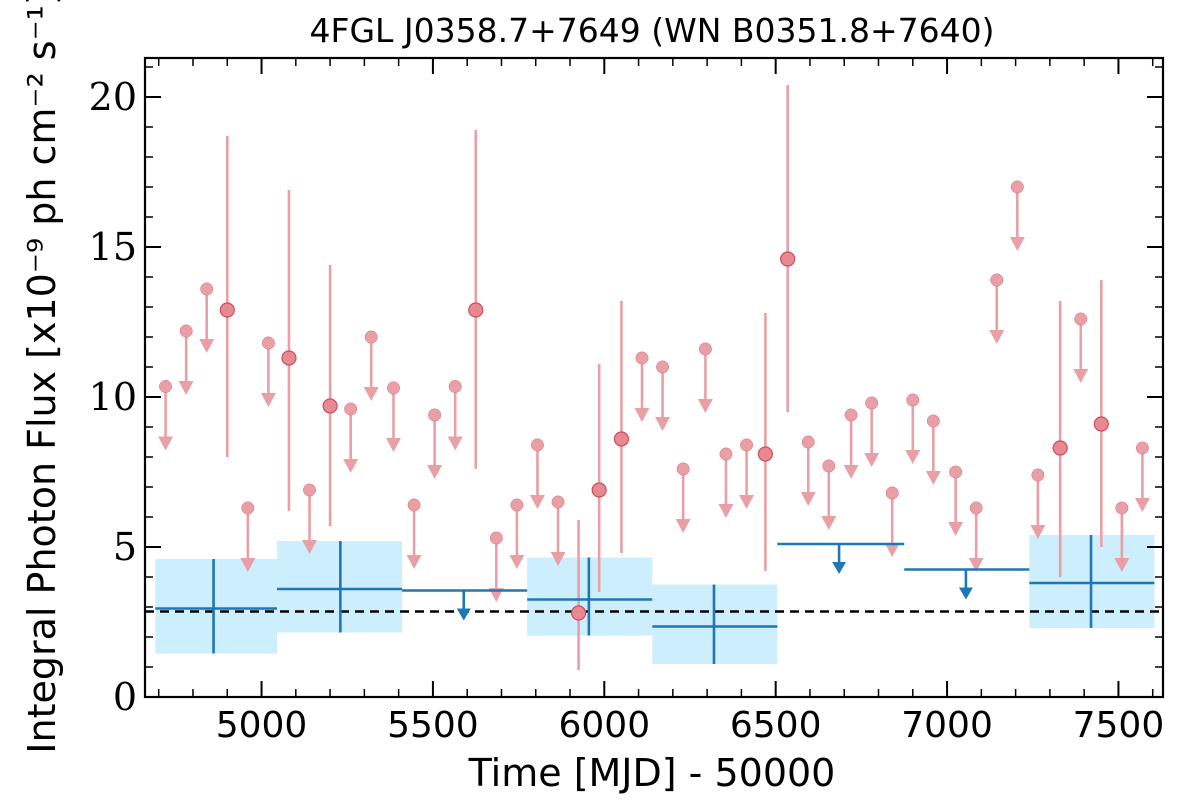 The width and height of the screenshot is (1200, 800). Describe the element at coordinates (655, 599) in the screenshot. I see `coarse-bin-series` at that location.